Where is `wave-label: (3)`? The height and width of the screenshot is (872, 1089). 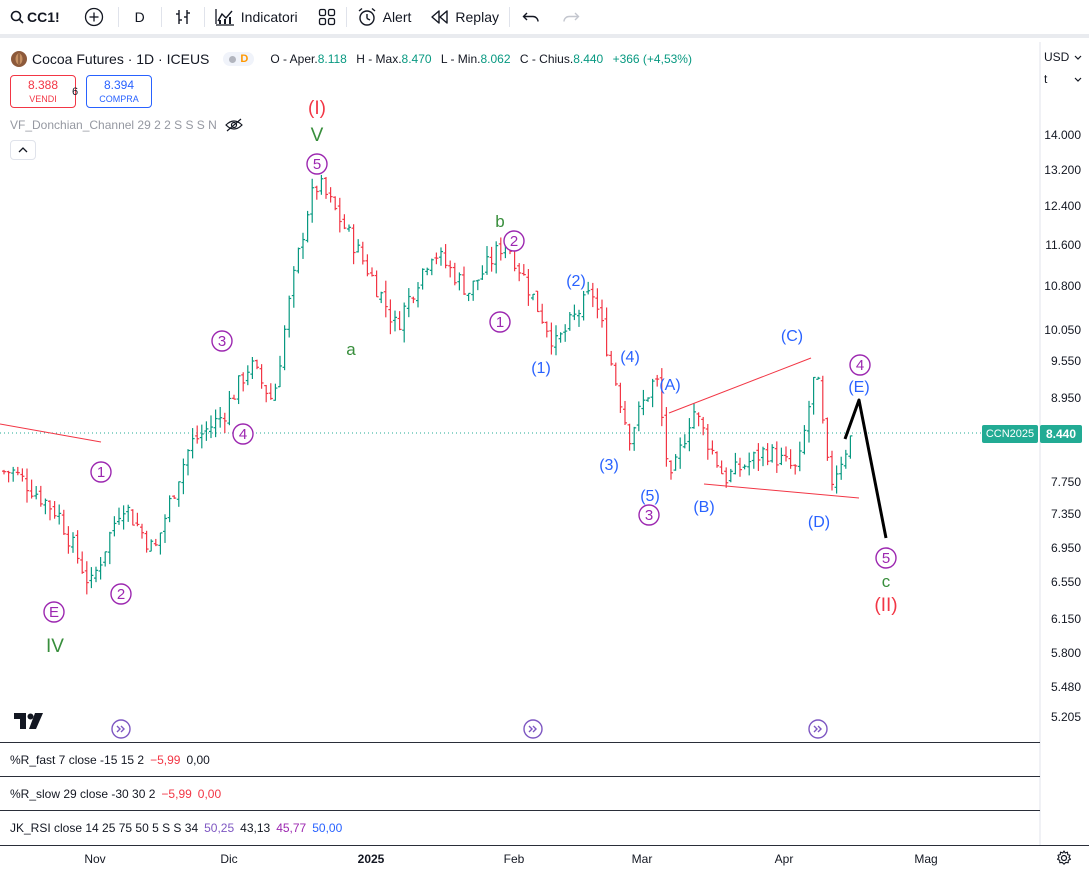
wave-label: (3) is located at coordinates (609, 465).